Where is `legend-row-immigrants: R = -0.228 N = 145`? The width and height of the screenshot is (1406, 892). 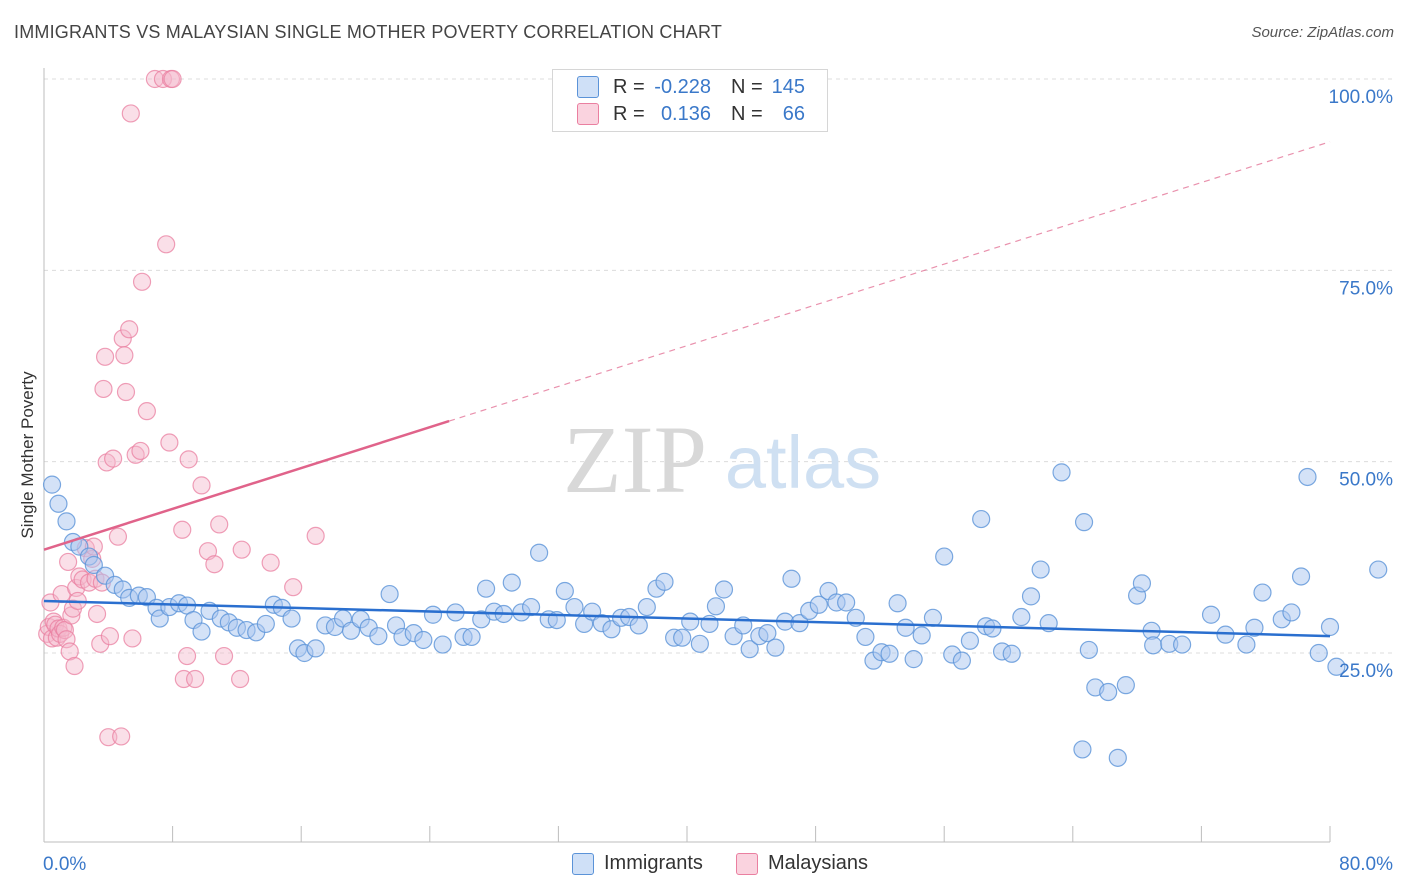
legend-row-immigrants: R = -0.228 N = 145 is located at coordinates (691, 87).